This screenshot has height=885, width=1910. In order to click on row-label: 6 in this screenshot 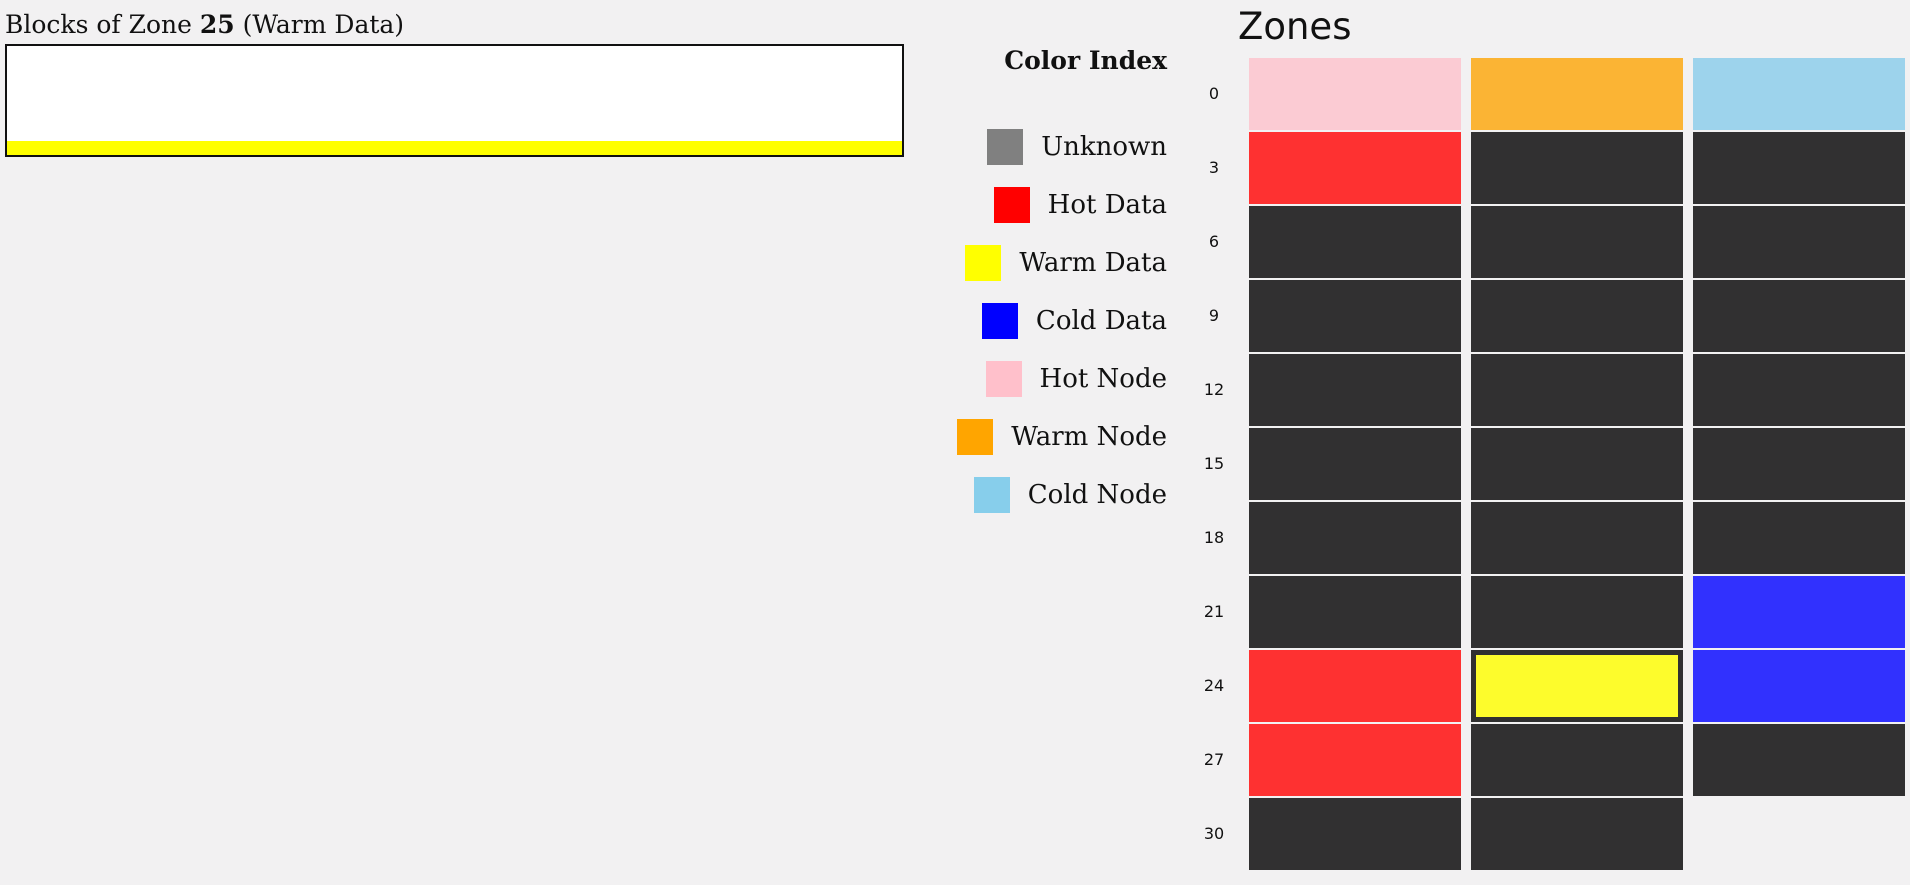, I will do `click(1214, 241)`.